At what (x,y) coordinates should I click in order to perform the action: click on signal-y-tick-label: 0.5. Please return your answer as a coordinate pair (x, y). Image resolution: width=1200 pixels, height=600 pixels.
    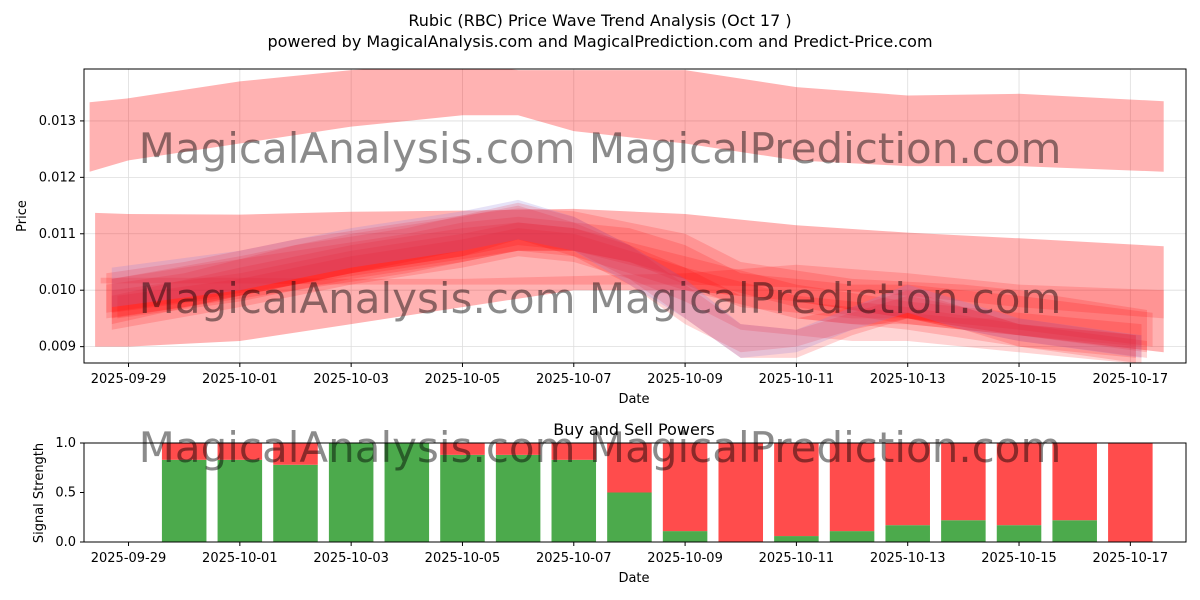
    Looking at the image, I should click on (65, 493).